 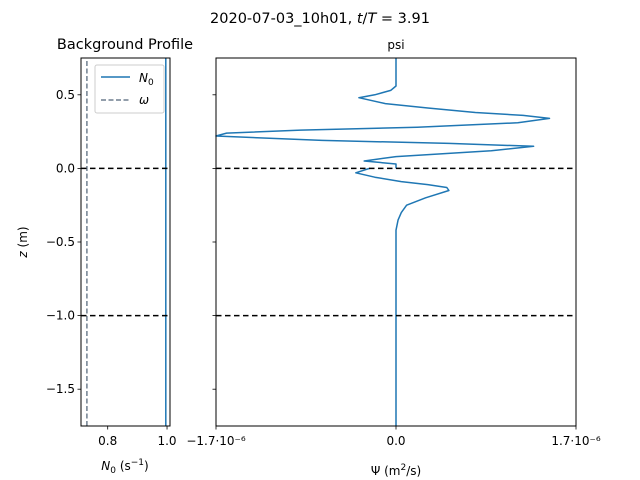 What do you see at coordinates (146, 79) in the screenshot?
I see `legend-label-n0: N0` at bounding box center [146, 79].